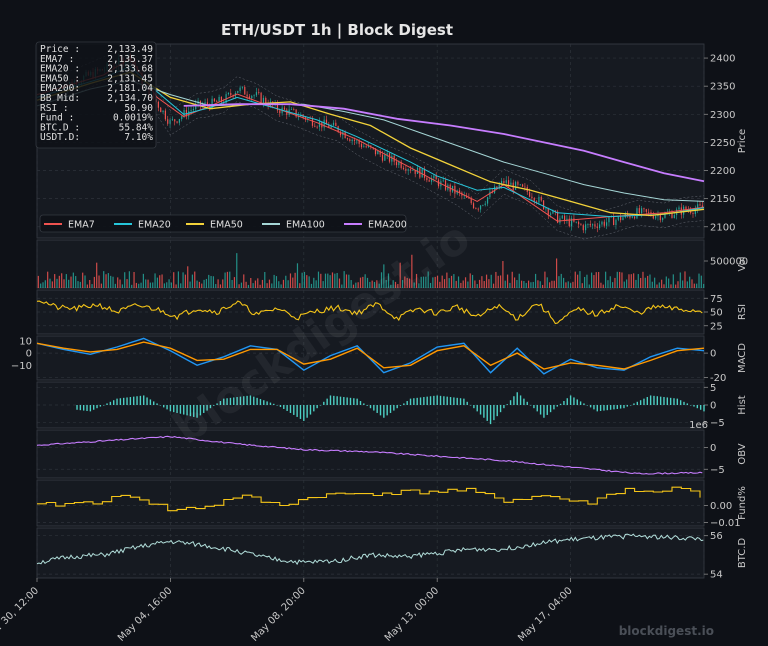 The image size is (768, 646). I want to click on legend-label: EMA50, so click(226, 225).